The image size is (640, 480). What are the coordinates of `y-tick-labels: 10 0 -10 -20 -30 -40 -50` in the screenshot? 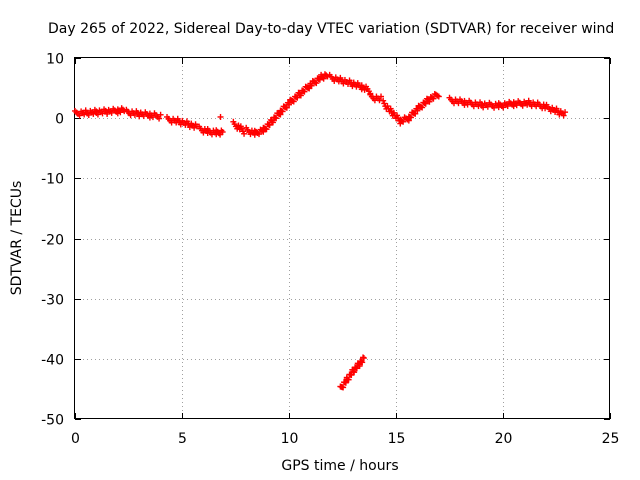 It's located at (52, 240).